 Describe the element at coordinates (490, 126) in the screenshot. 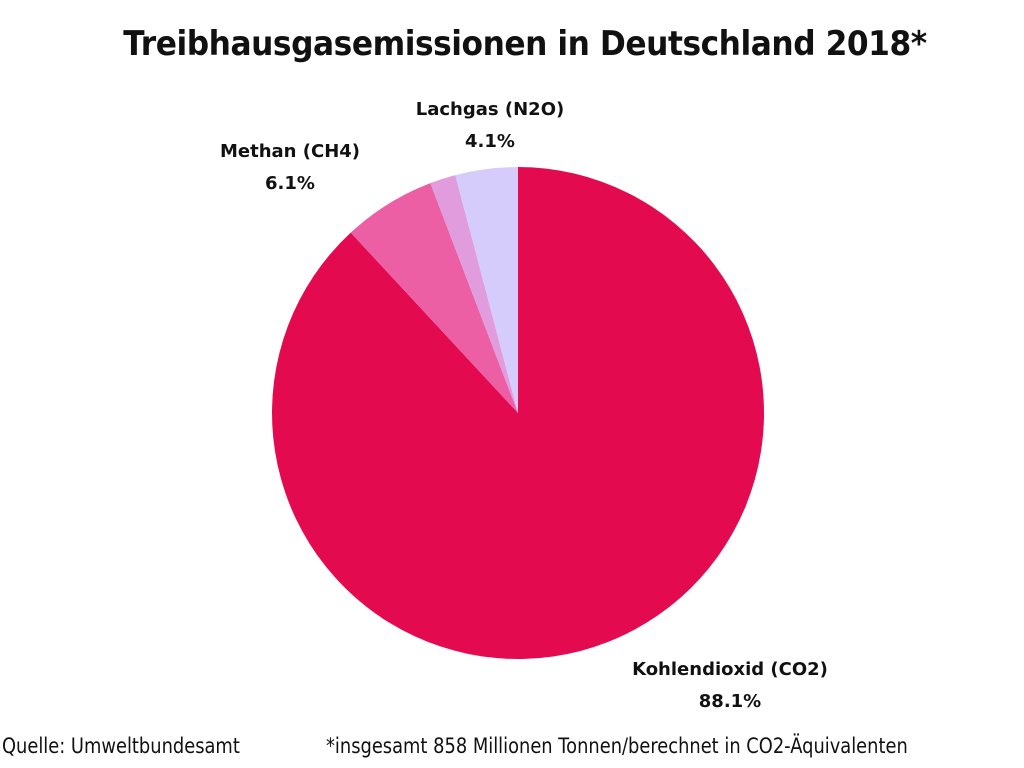

I see `label-n2o: Lachgas (N2O) 4.1%` at that location.